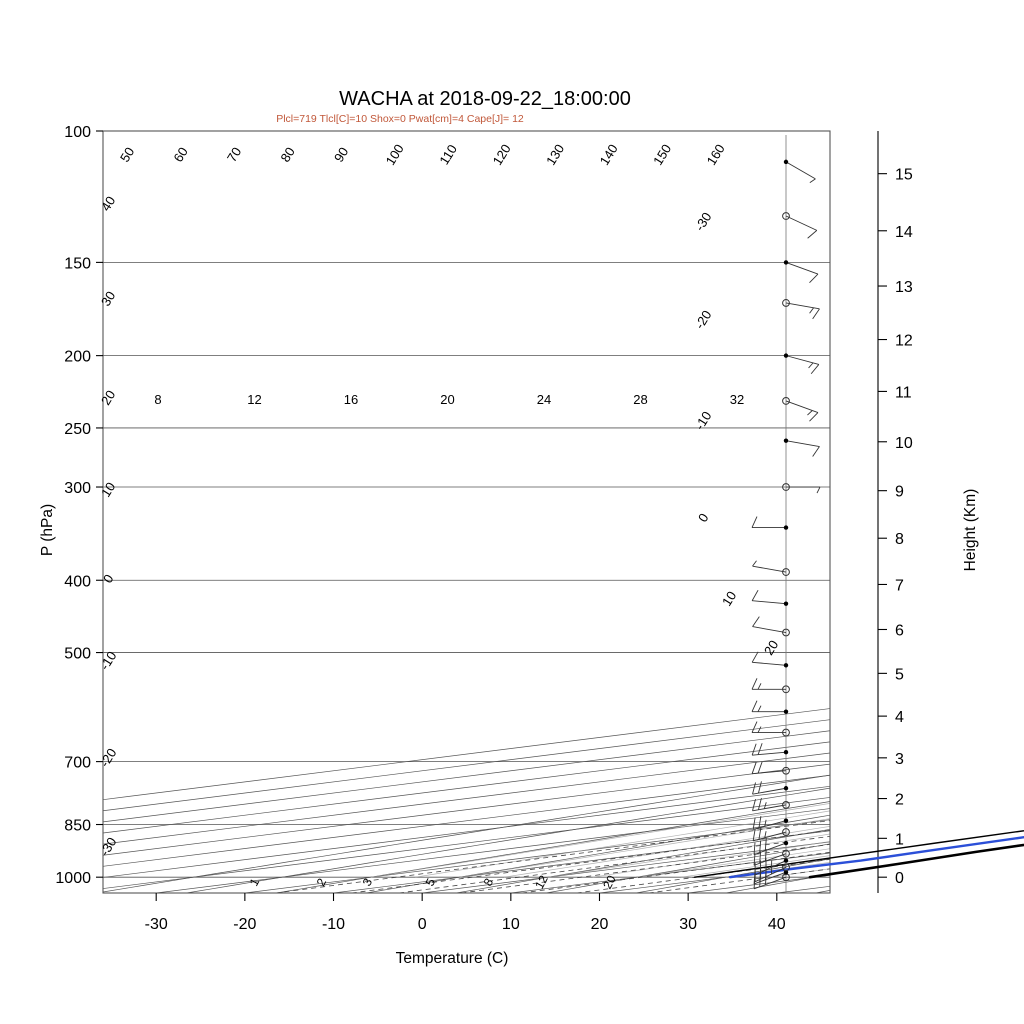  What do you see at coordinates (395, 154) in the screenshot?
I see `grid-line-label: 100` at bounding box center [395, 154].